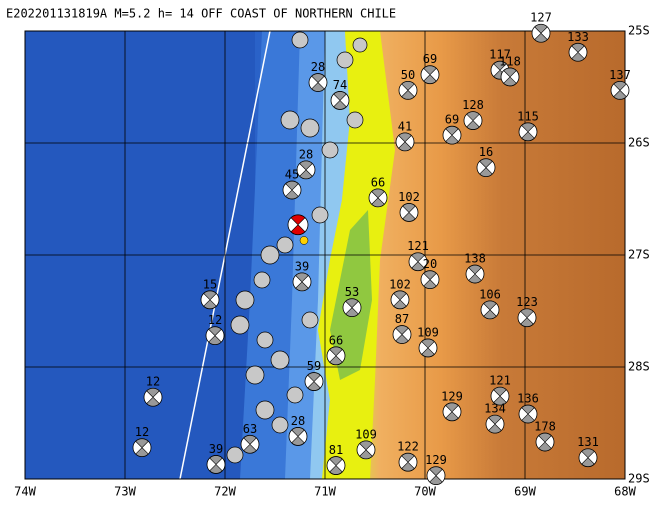 The width and height of the screenshot is (667, 507). I want to click on depth-label: 41, so click(405, 126).